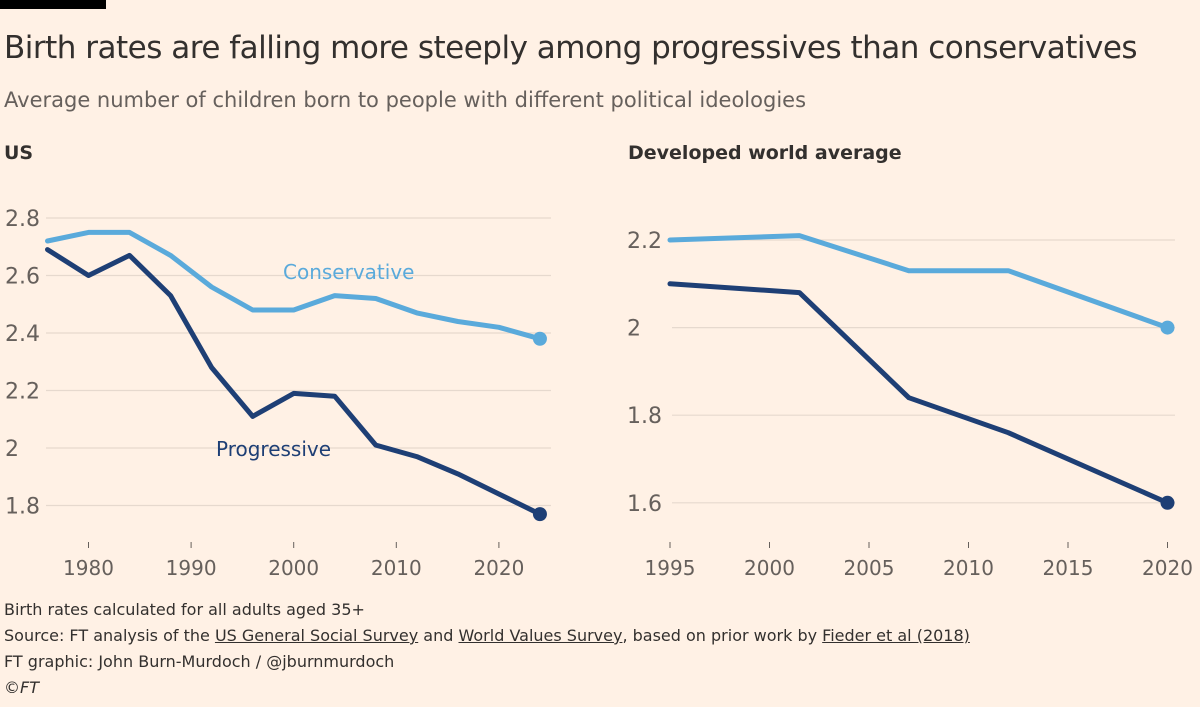 Image resolution: width=1200 pixels, height=707 pixels. Describe the element at coordinates (22, 219) in the screenshot. I see `y-tick-label: 2.8` at that location.